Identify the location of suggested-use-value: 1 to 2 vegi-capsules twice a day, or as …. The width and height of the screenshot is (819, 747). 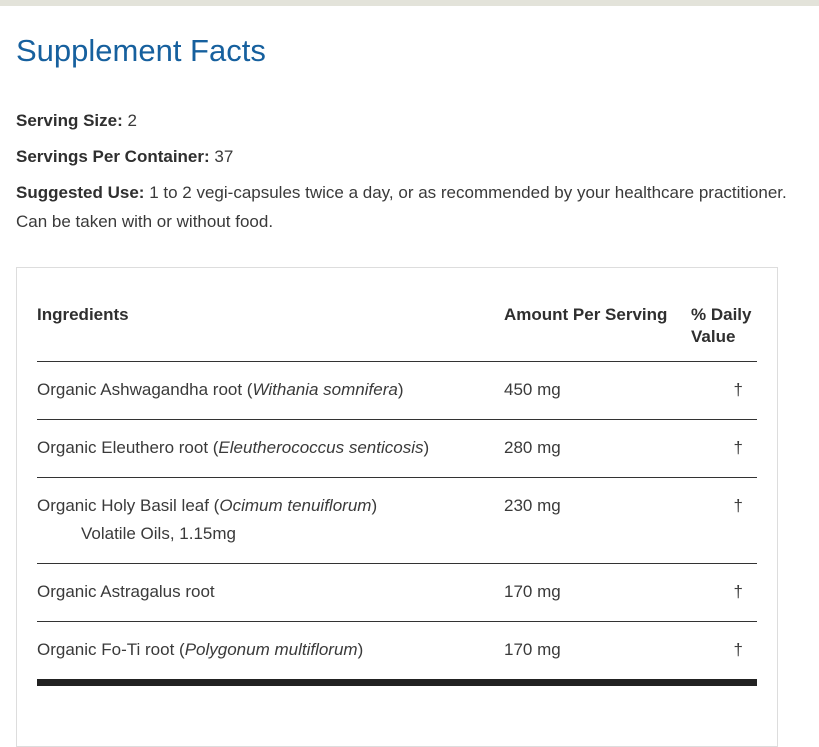
(401, 207).